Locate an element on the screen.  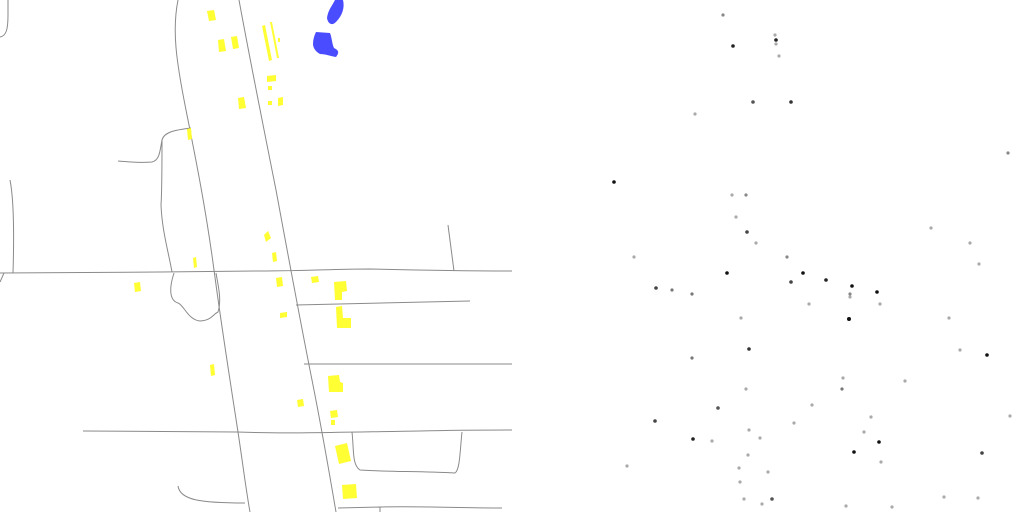
water-body is located at coordinates (335, 12).